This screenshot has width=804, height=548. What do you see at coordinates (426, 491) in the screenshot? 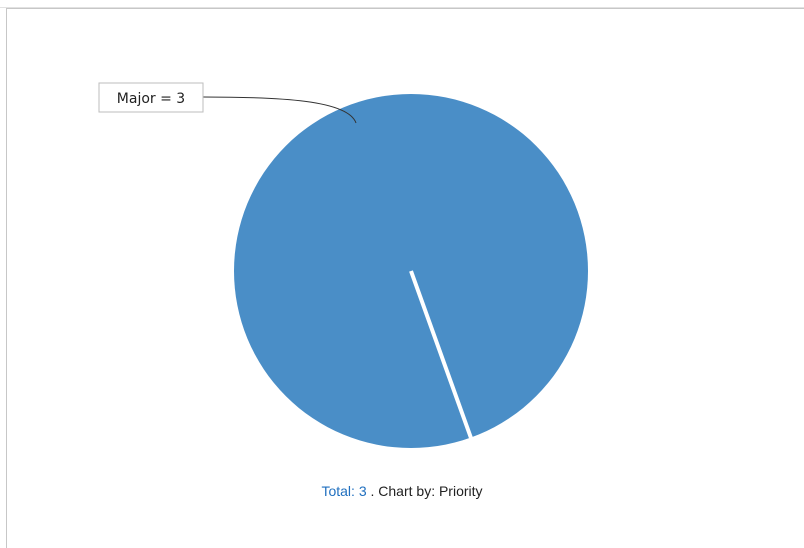
I see `chart-by-text: . Chart by: Priority` at bounding box center [426, 491].